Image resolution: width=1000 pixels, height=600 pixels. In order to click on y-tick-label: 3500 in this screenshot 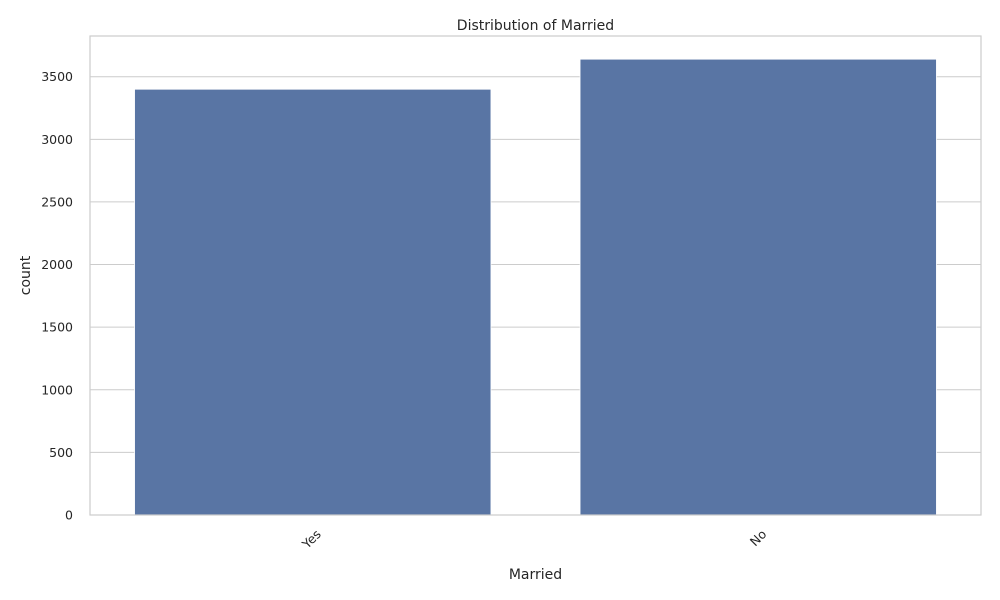, I will do `click(57, 76)`.